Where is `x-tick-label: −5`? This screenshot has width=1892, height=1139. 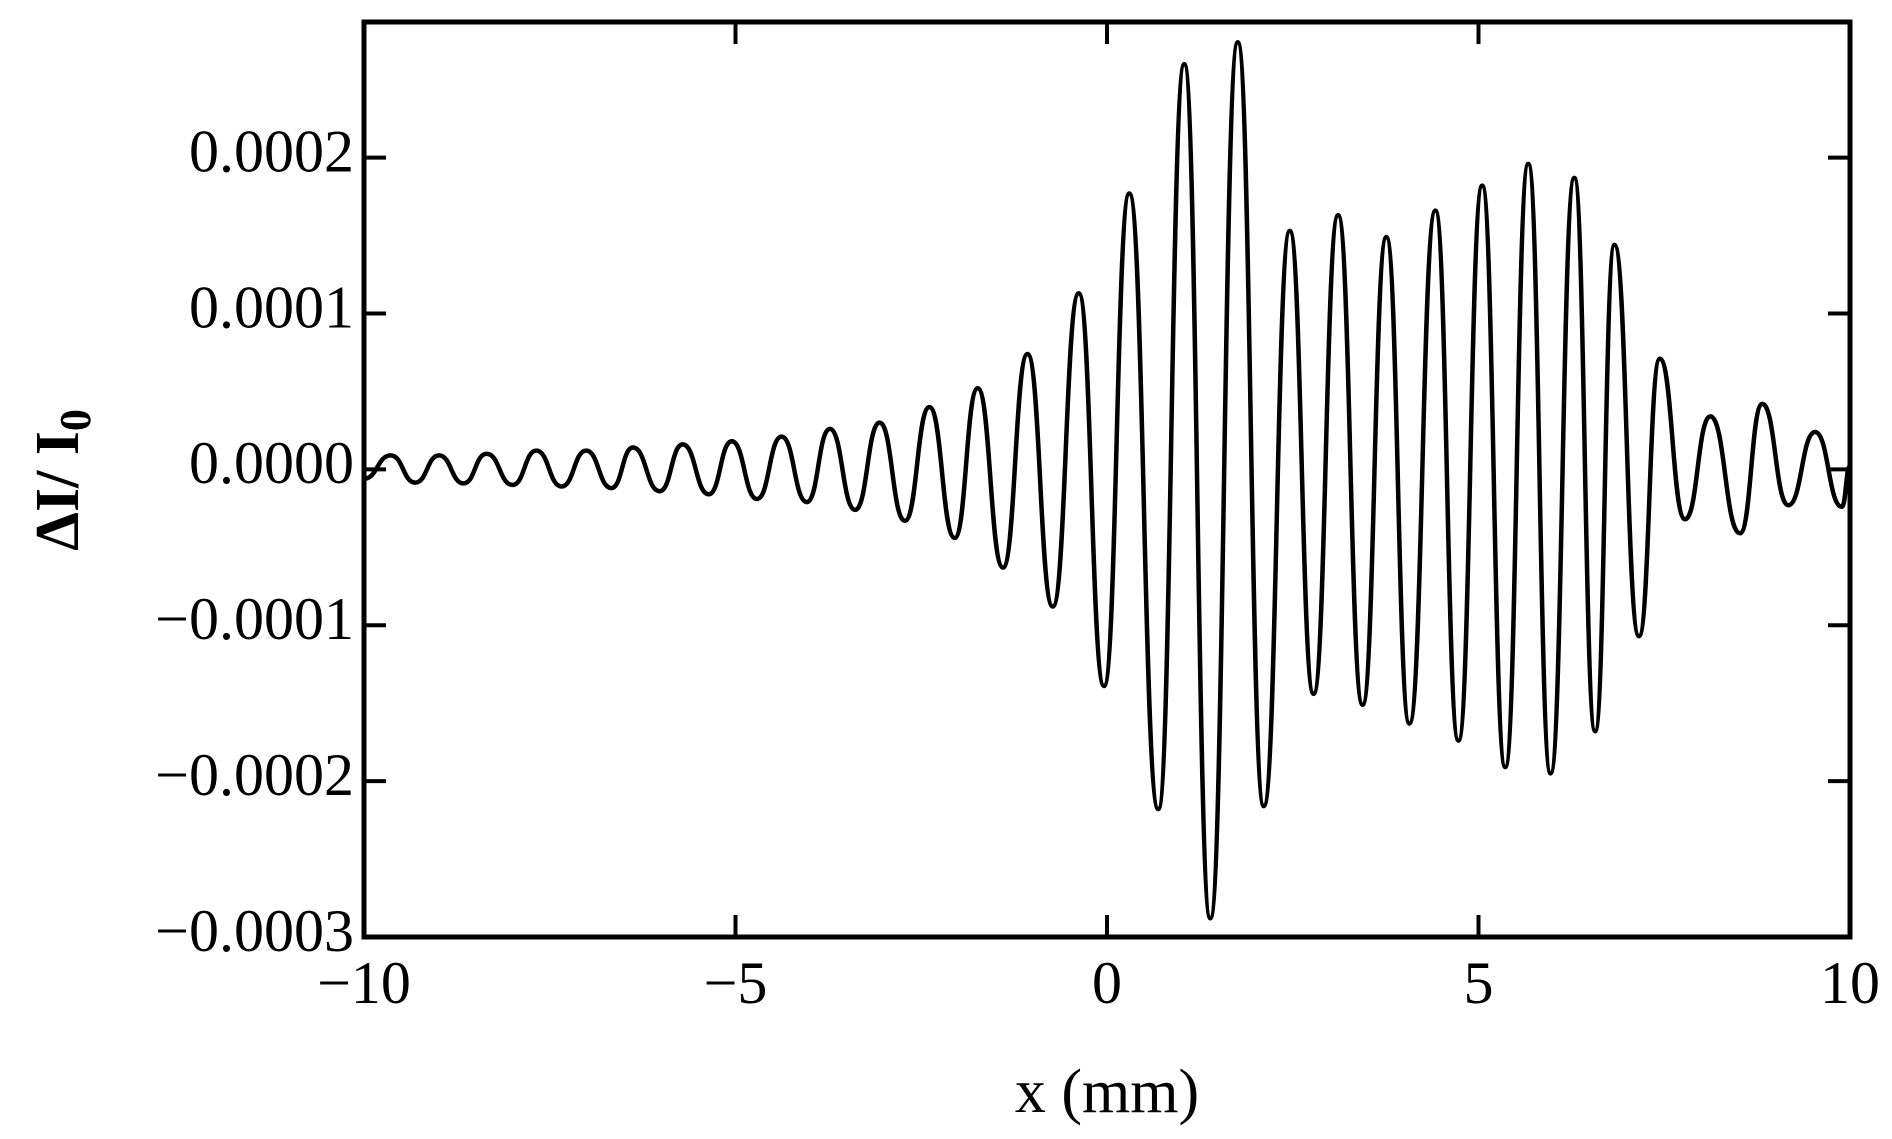 x-tick-label: −5 is located at coordinates (736, 983).